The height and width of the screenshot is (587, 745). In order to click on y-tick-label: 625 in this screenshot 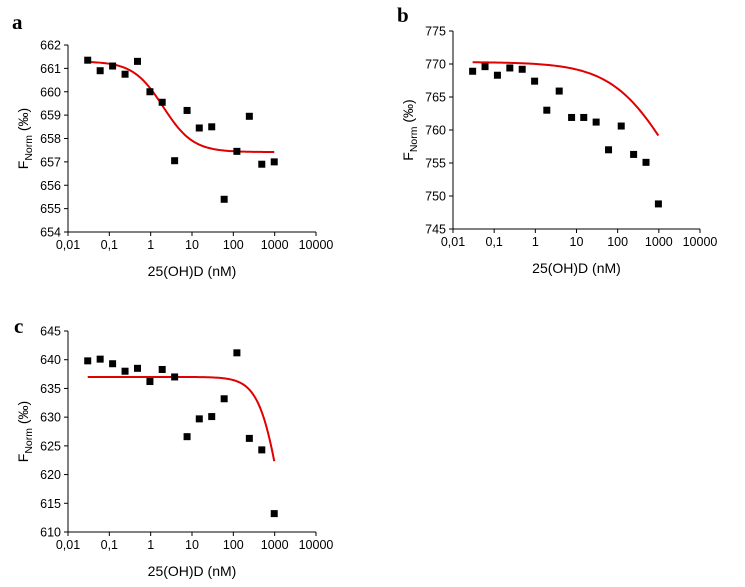, I will do `click(50, 446)`.